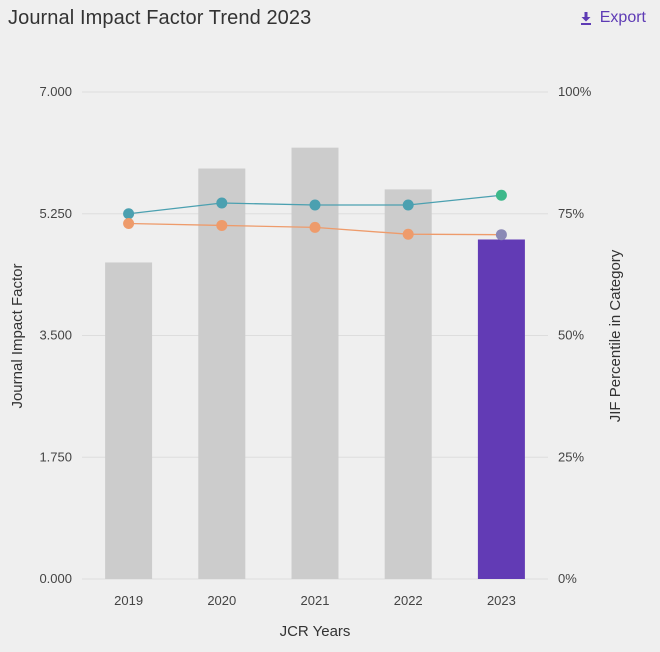 Image resolution: width=660 pixels, height=652 pixels. What do you see at coordinates (55, 578) in the screenshot?
I see `left-tick-label: 0.000` at bounding box center [55, 578].